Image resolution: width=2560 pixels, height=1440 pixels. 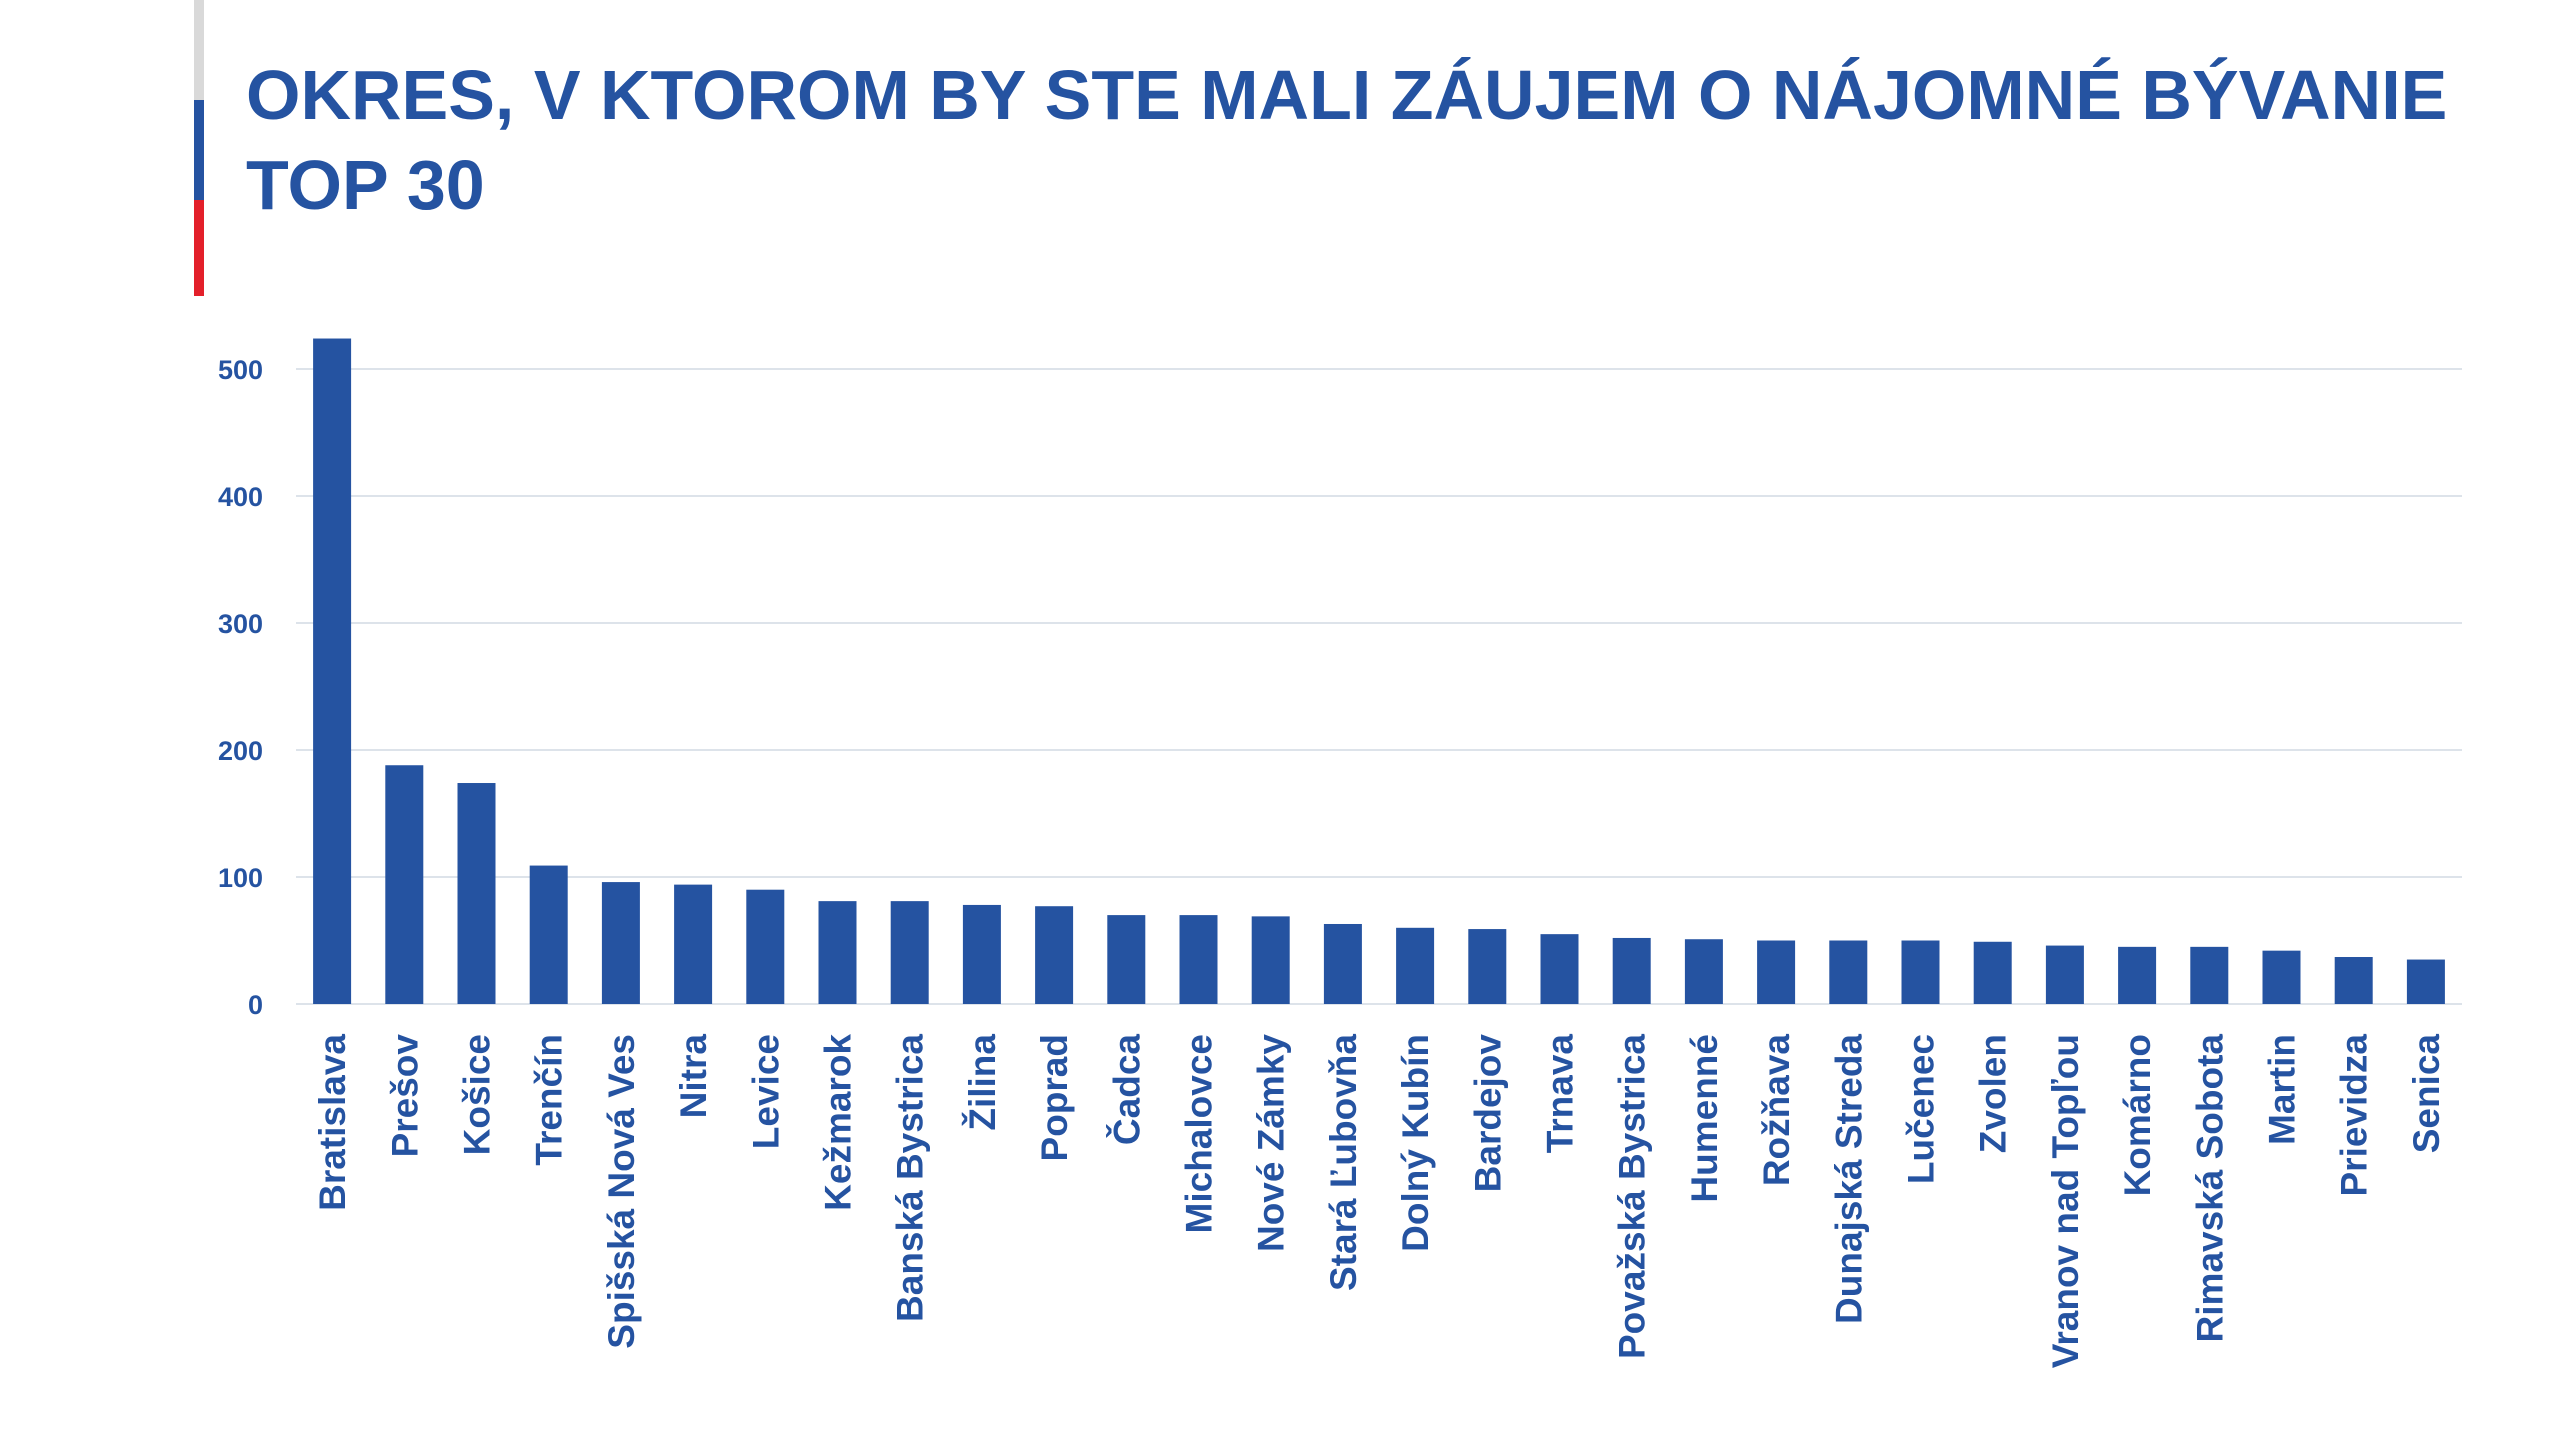 What do you see at coordinates (838, 1122) in the screenshot?
I see `x-tick-label: Kežmarok` at bounding box center [838, 1122].